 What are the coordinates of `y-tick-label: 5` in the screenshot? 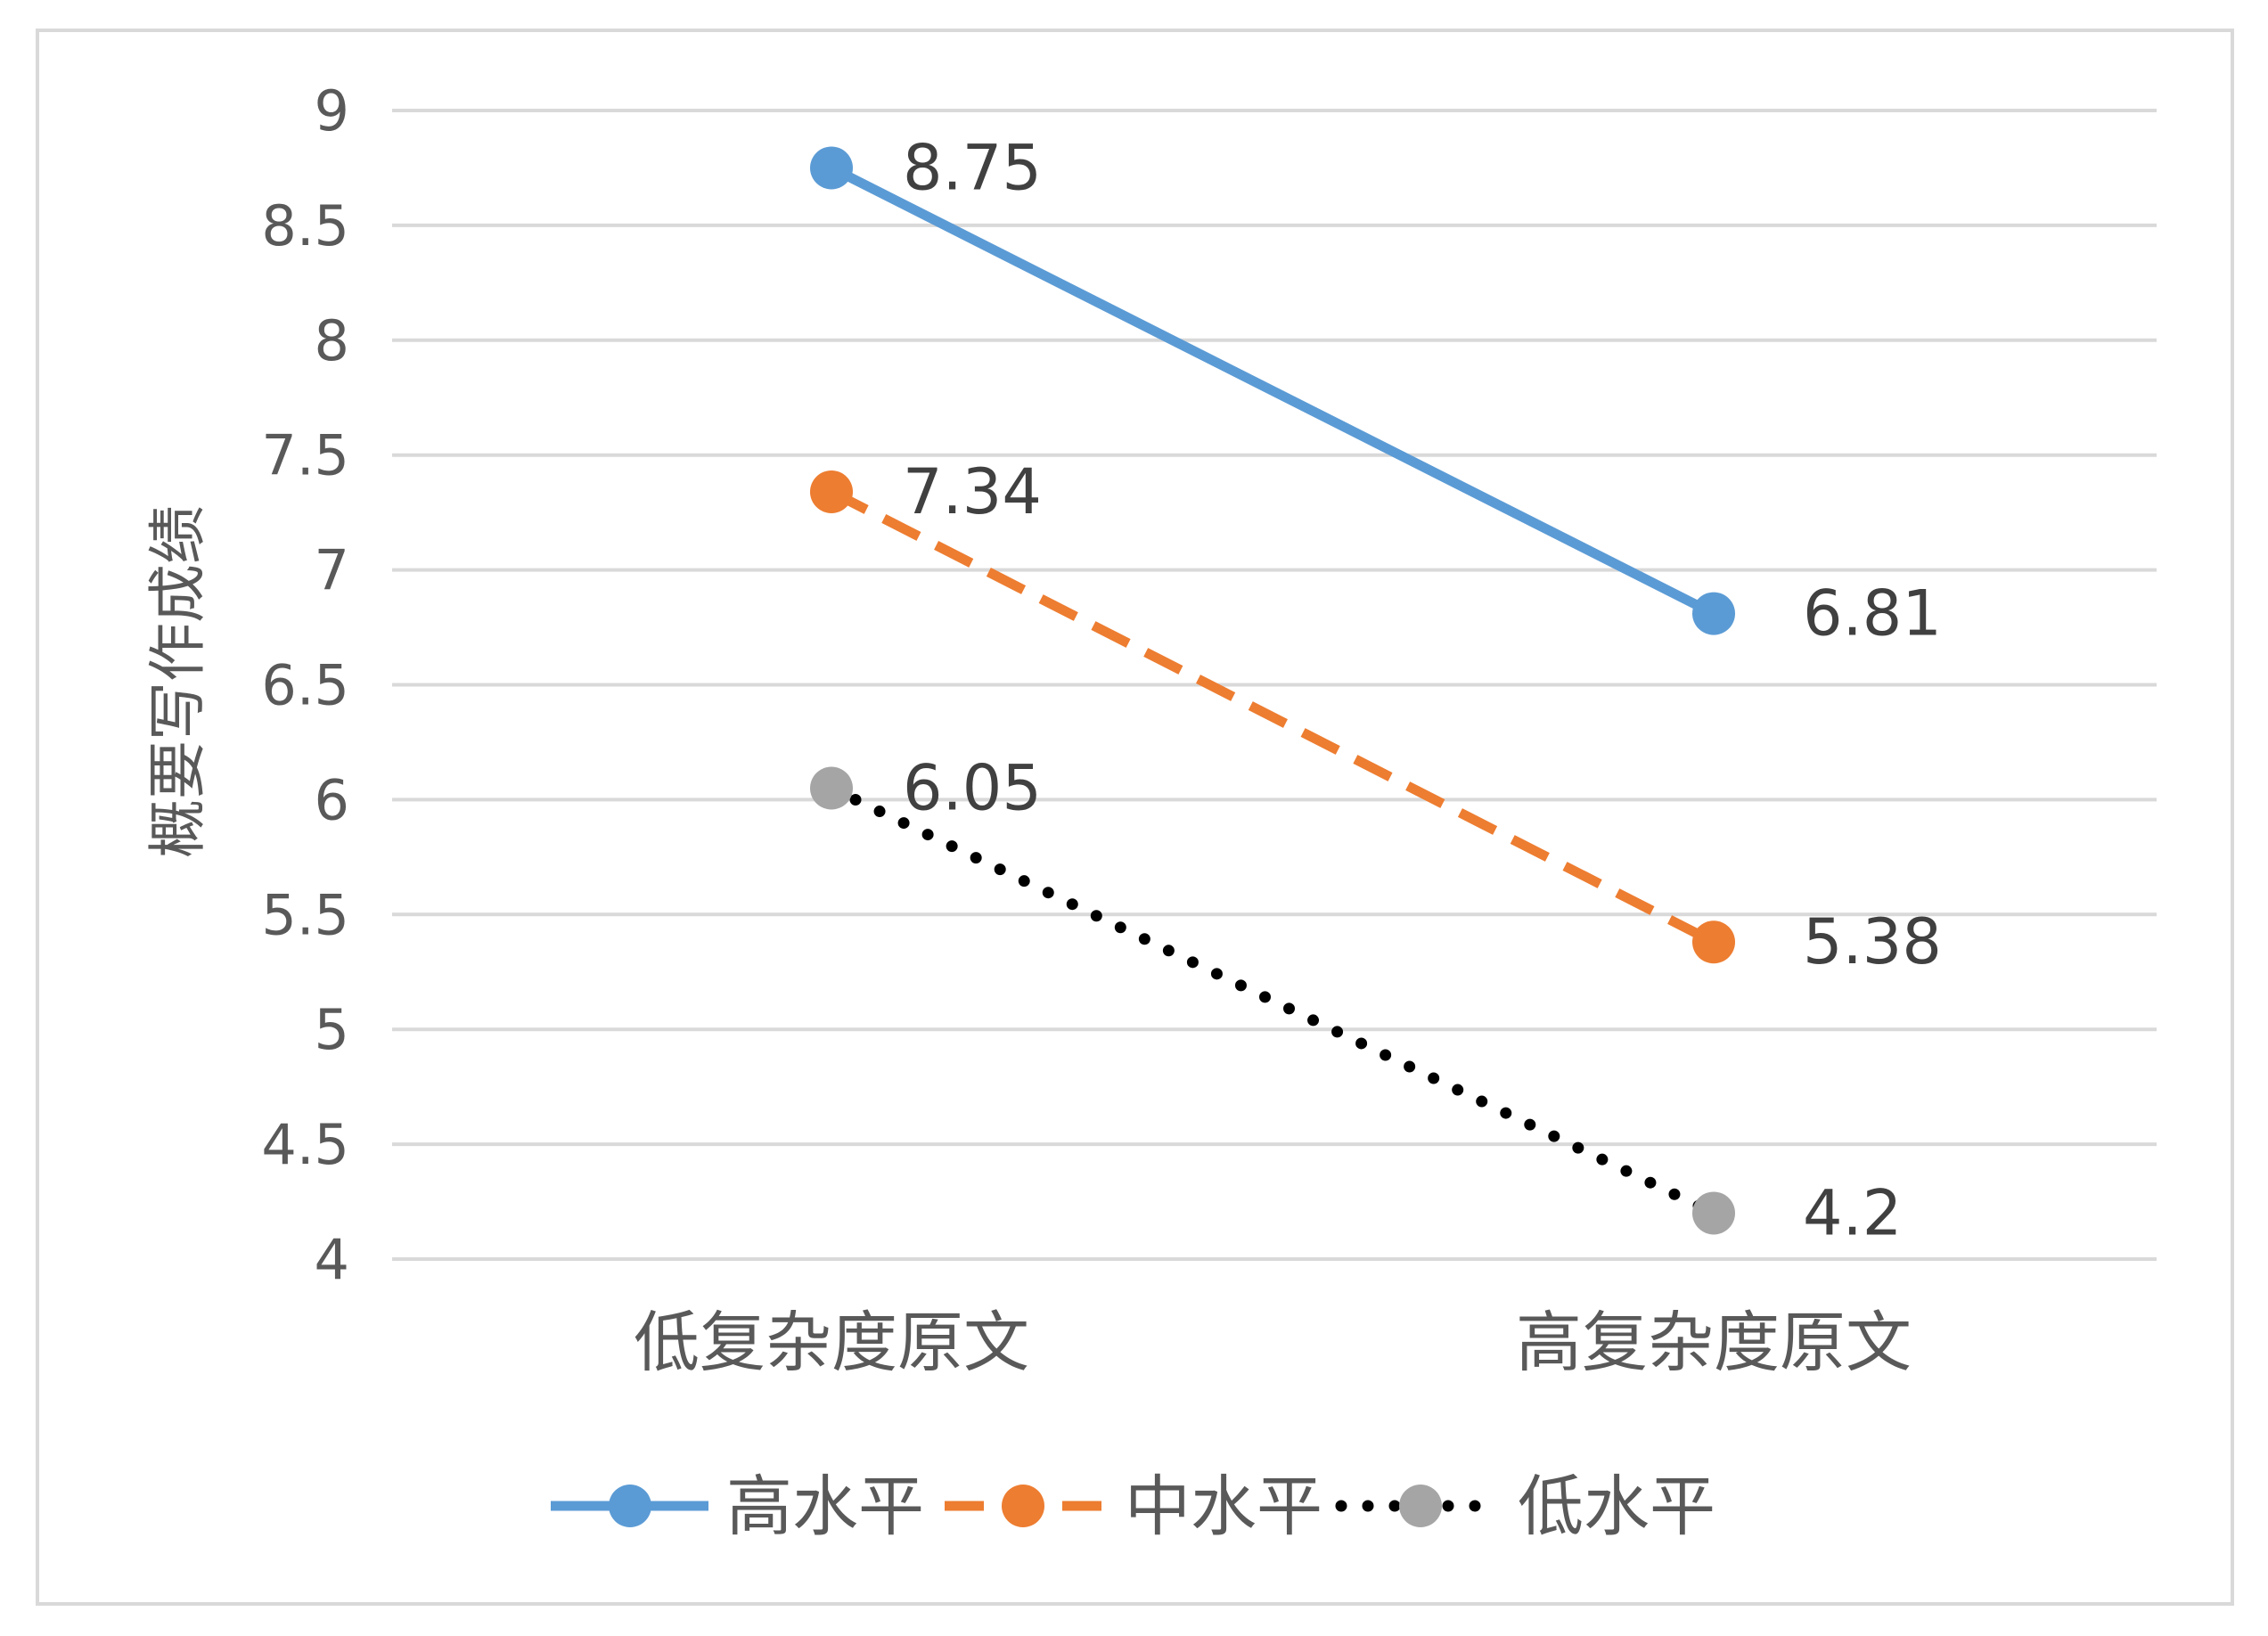 It's located at (332, 1029).